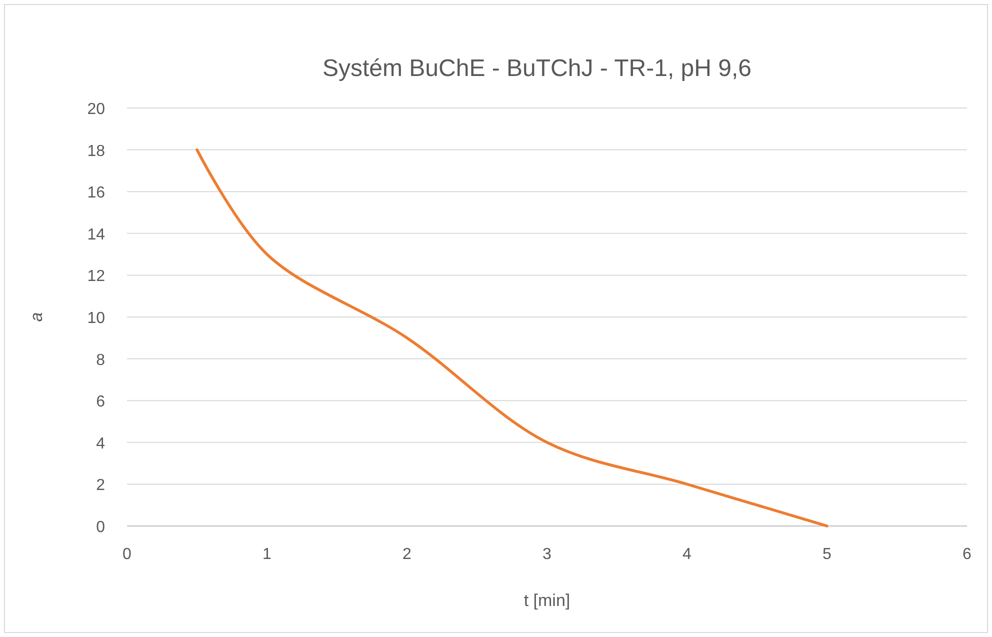 The image size is (992, 637). What do you see at coordinates (101, 402) in the screenshot?
I see `y-tick-label: 6` at bounding box center [101, 402].